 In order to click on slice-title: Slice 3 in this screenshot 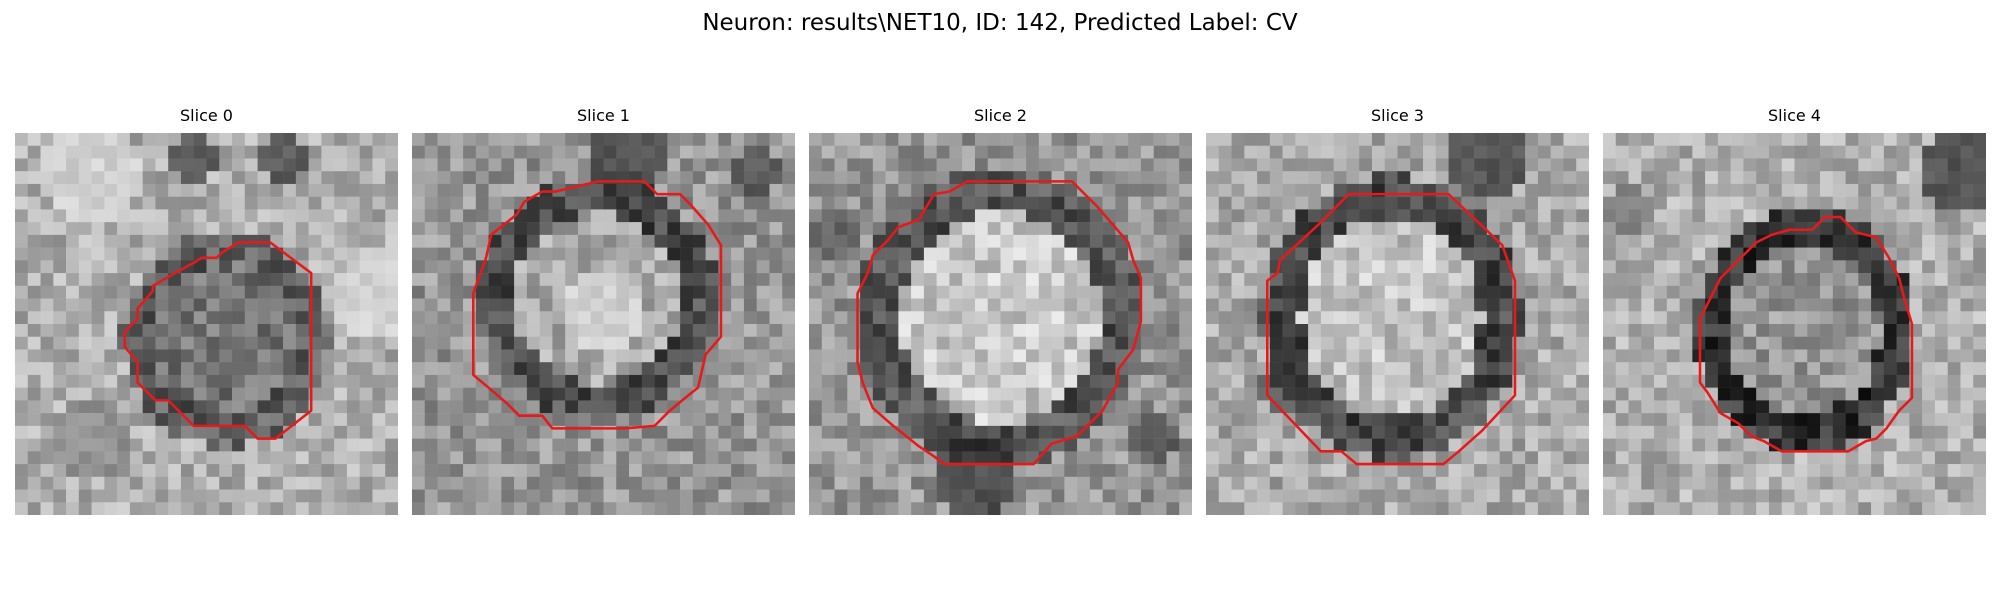, I will do `click(1397, 115)`.